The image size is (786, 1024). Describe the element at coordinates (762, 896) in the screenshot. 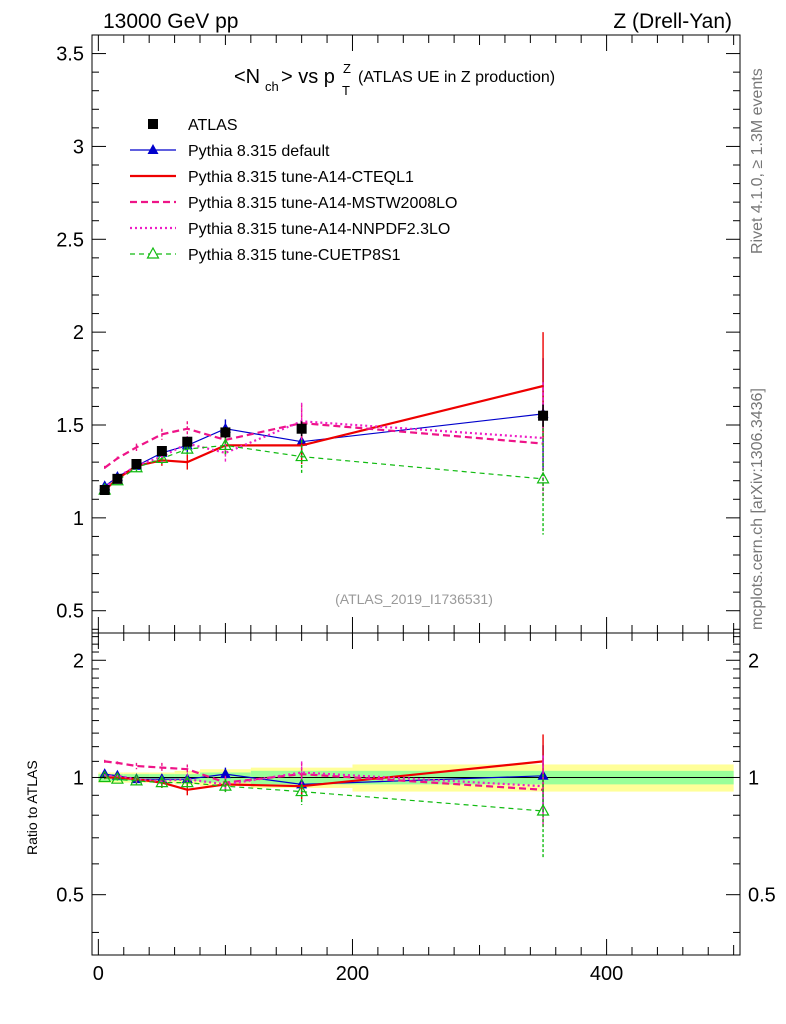

I see `ratio-ytick-label-right: 0.5` at that location.